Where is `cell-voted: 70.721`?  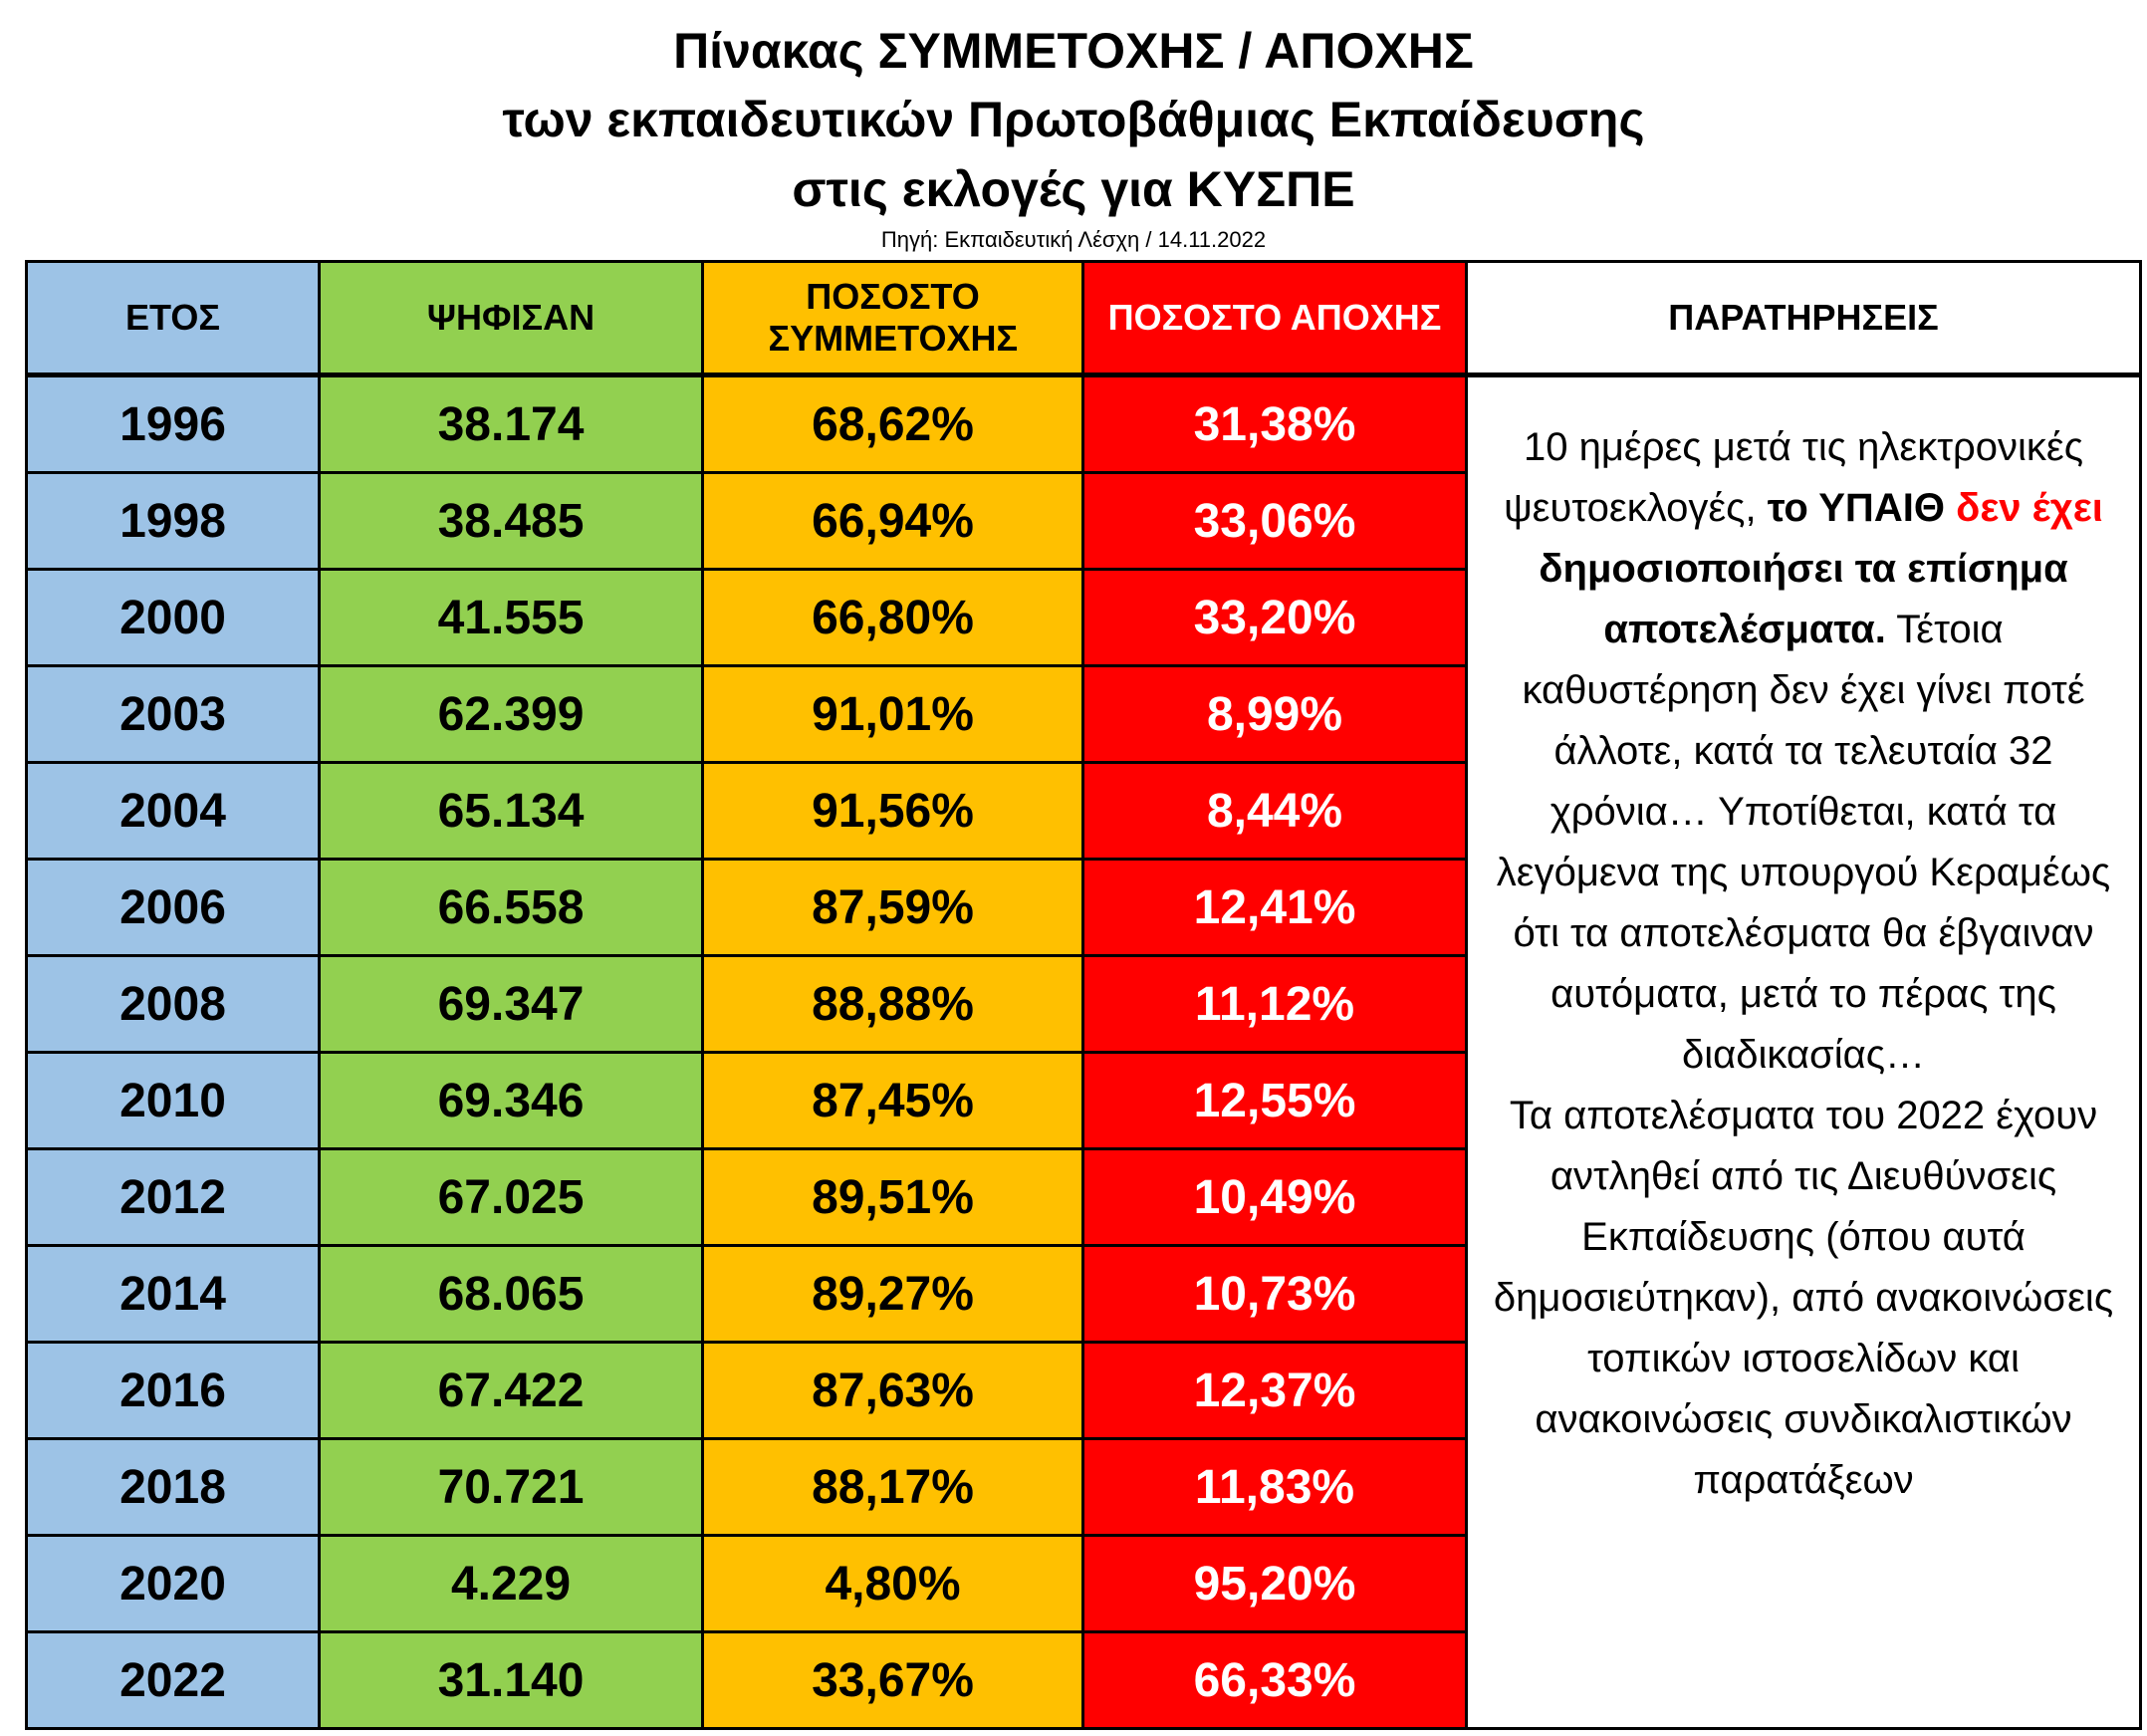 cell-voted: 70.721 is located at coordinates (511, 1487).